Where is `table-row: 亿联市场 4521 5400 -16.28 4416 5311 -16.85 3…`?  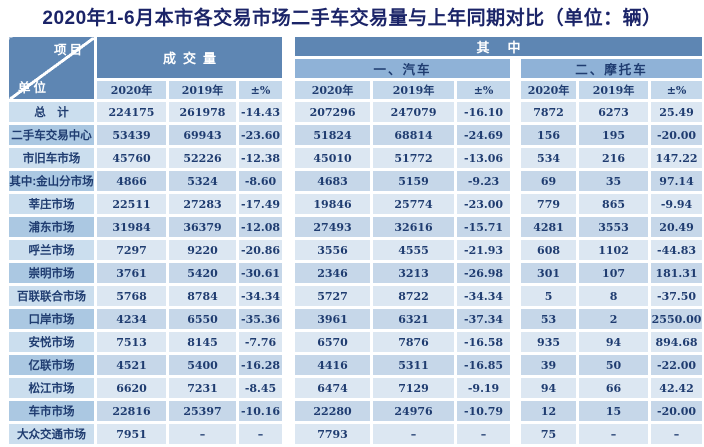
table-row: 亿联市场 4521 5400 -16.28 4416 5311 -16.85 3… is located at coordinates (355, 365).